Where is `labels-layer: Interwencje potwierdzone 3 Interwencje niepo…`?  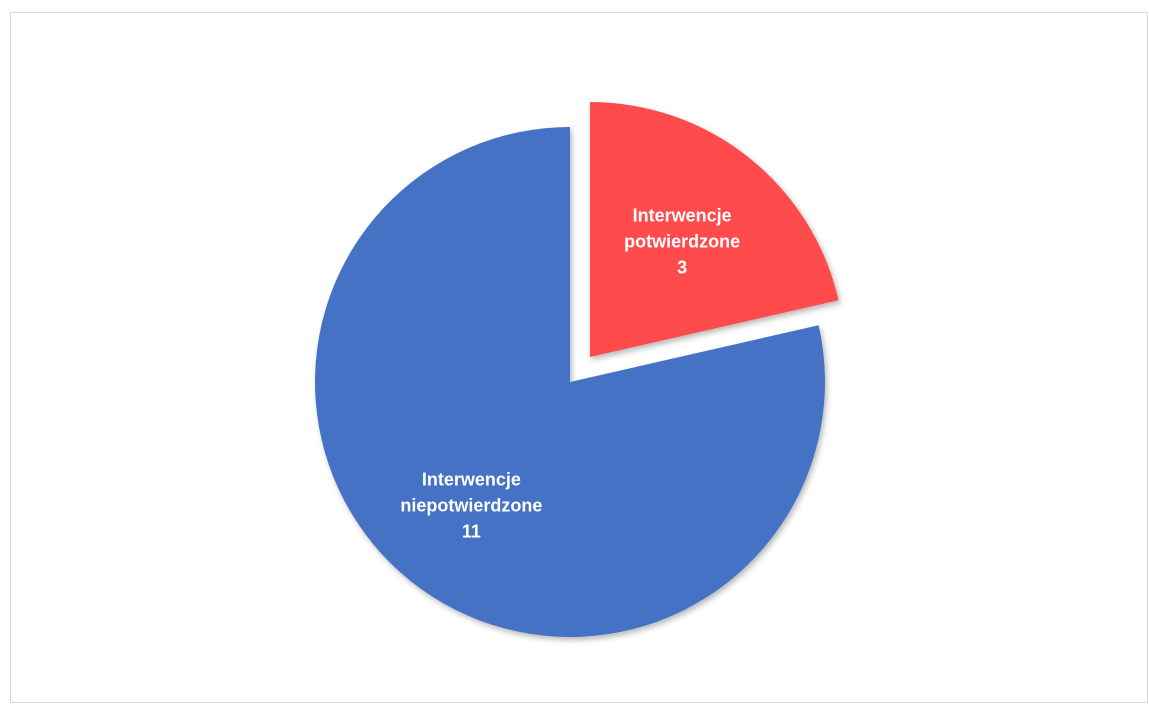
labels-layer: Interwencje potwierdzone 3 Interwencje niepo… is located at coordinates (570, 373).